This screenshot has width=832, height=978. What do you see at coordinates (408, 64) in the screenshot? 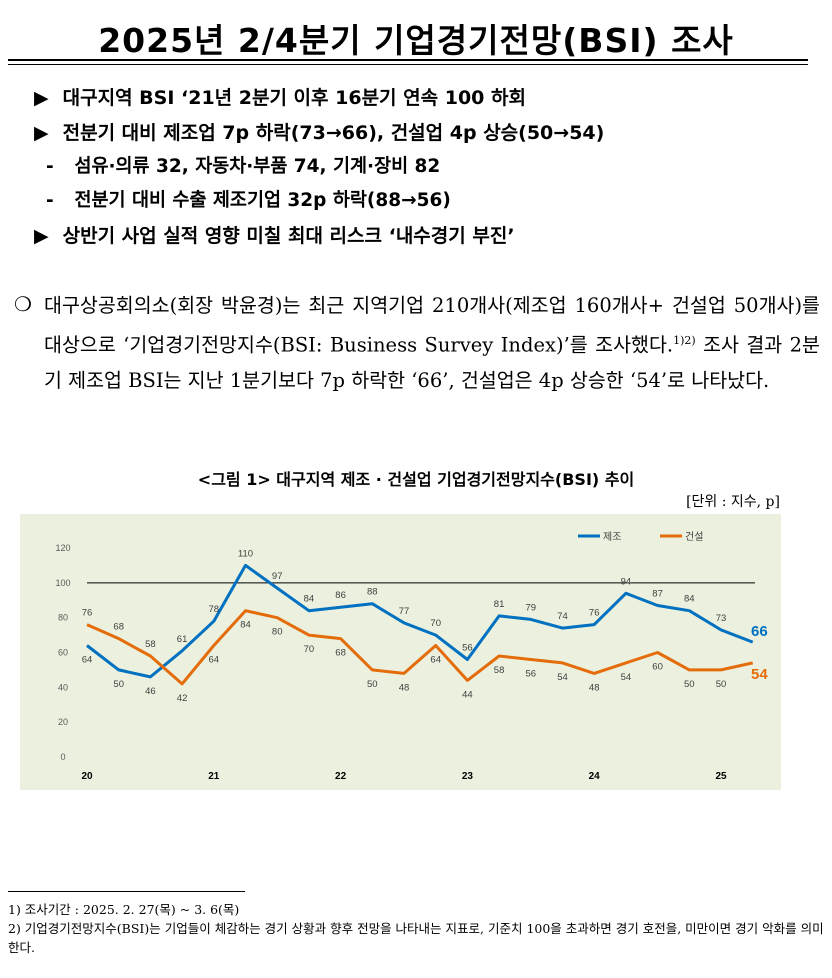
I see `title-rule-thin` at bounding box center [408, 64].